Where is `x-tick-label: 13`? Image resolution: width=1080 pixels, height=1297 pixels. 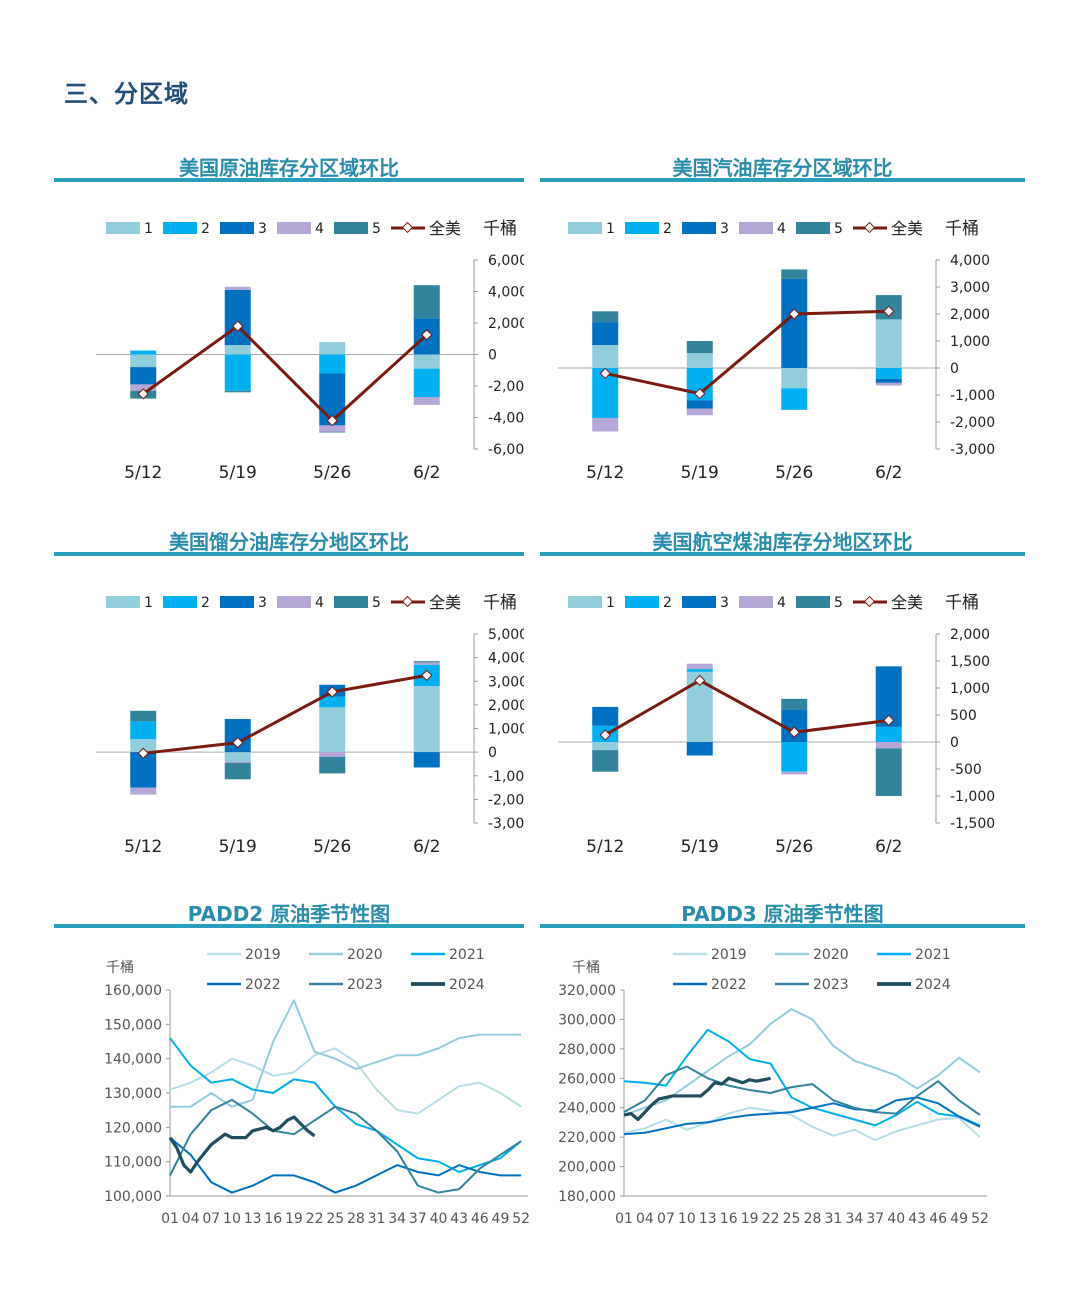 x-tick-label: 13 is located at coordinates (253, 1219).